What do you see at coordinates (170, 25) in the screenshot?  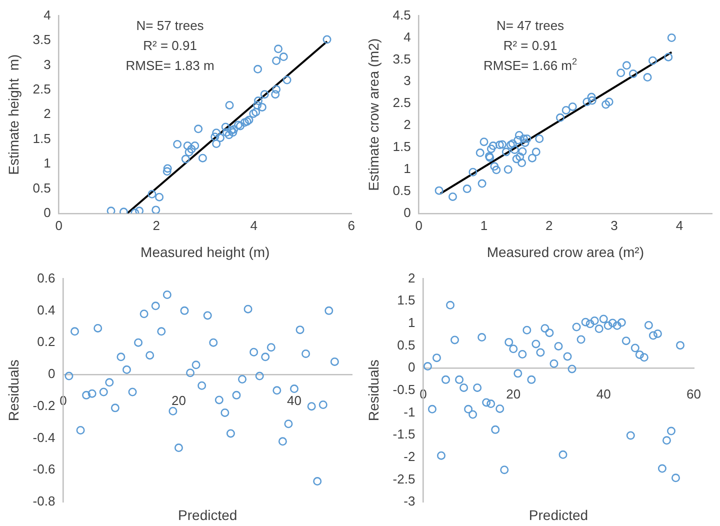 I see `annotation: N= 57 trees` at bounding box center [170, 25].